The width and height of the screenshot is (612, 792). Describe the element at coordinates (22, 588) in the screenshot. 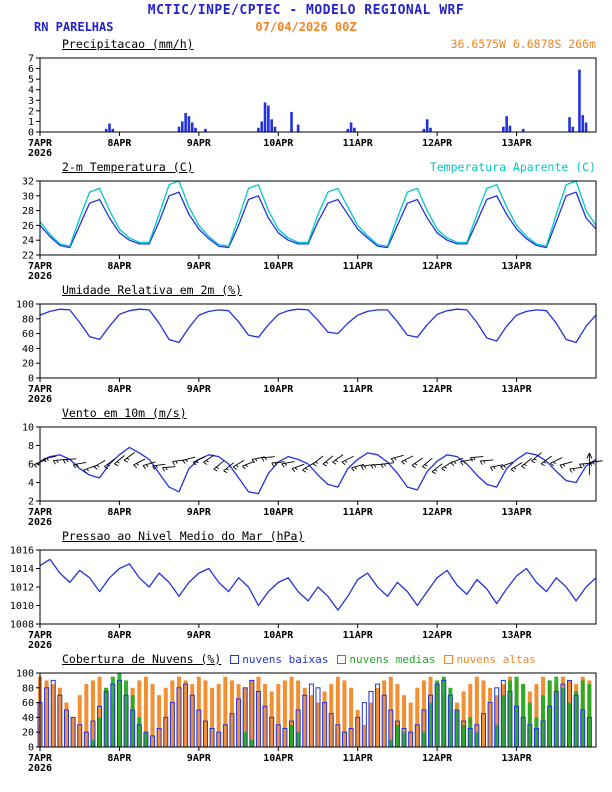

I see `y-tick-label: 1012` at that location.